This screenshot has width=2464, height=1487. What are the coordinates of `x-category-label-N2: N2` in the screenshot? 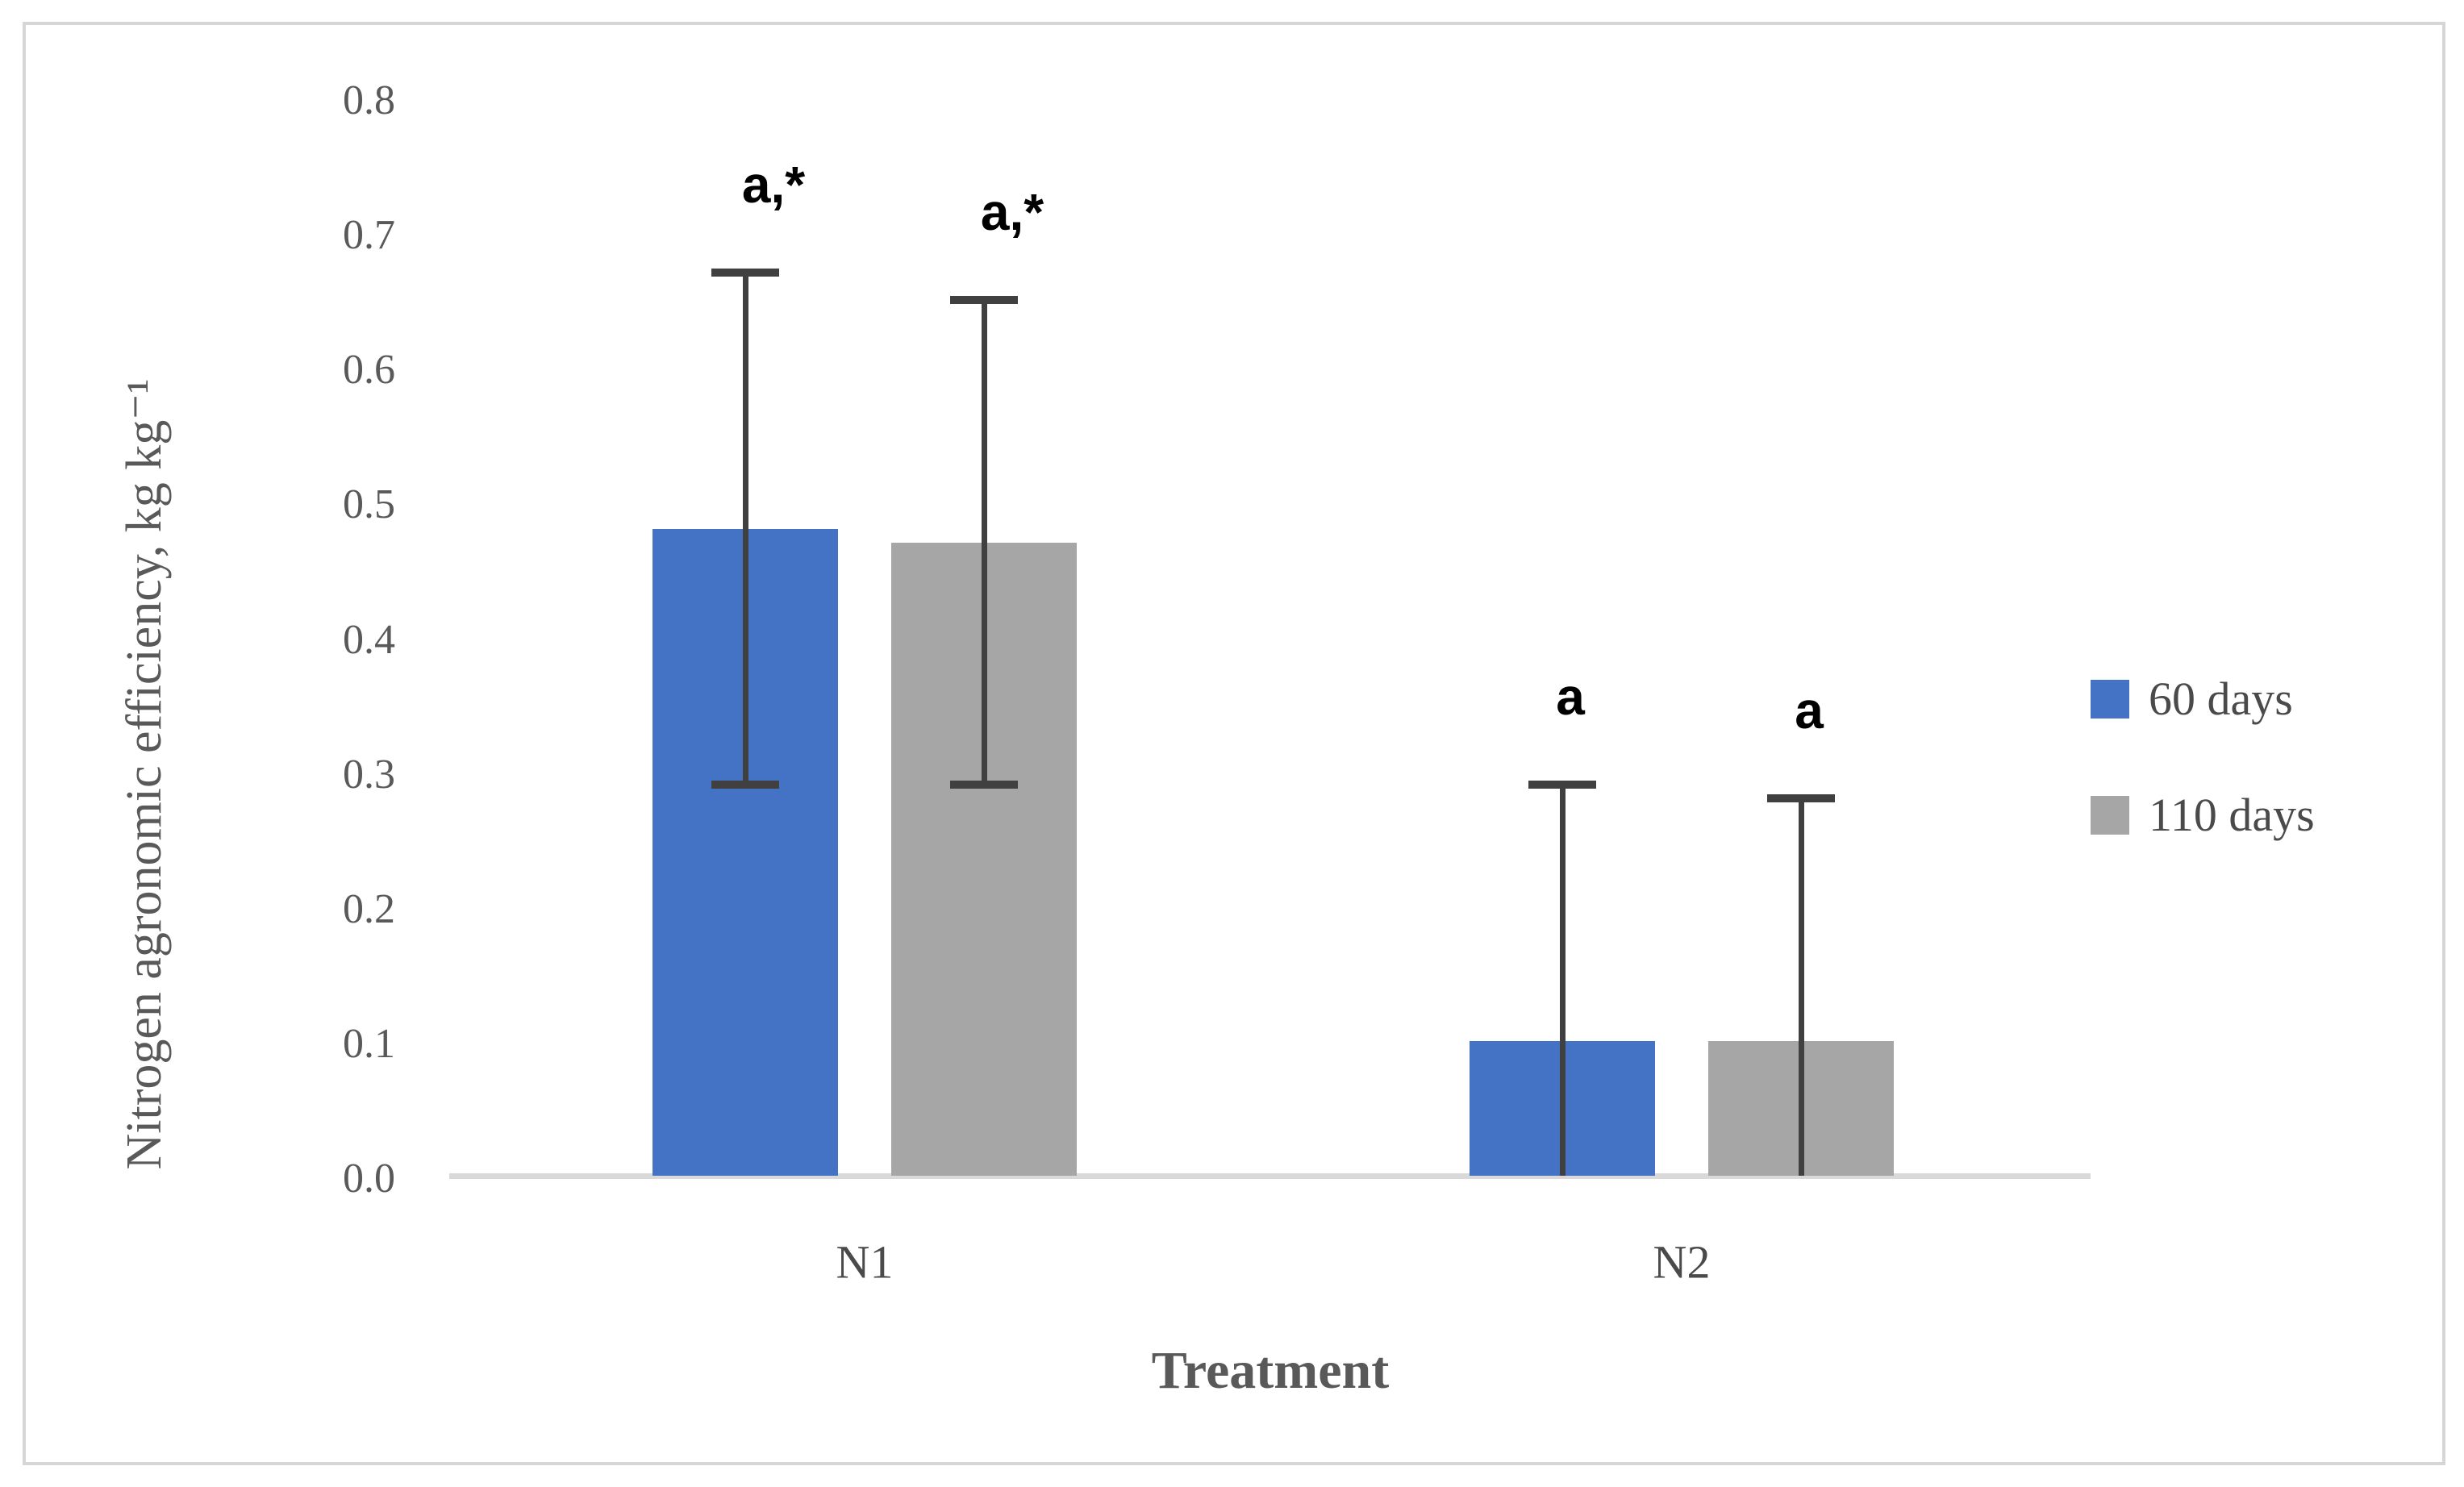 It's located at (1682, 1262).